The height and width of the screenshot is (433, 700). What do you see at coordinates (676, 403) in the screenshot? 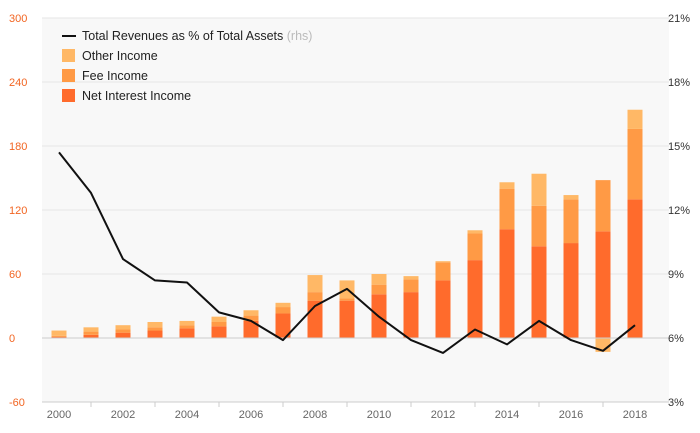
I see `right-tick-label: 3%` at bounding box center [676, 403].